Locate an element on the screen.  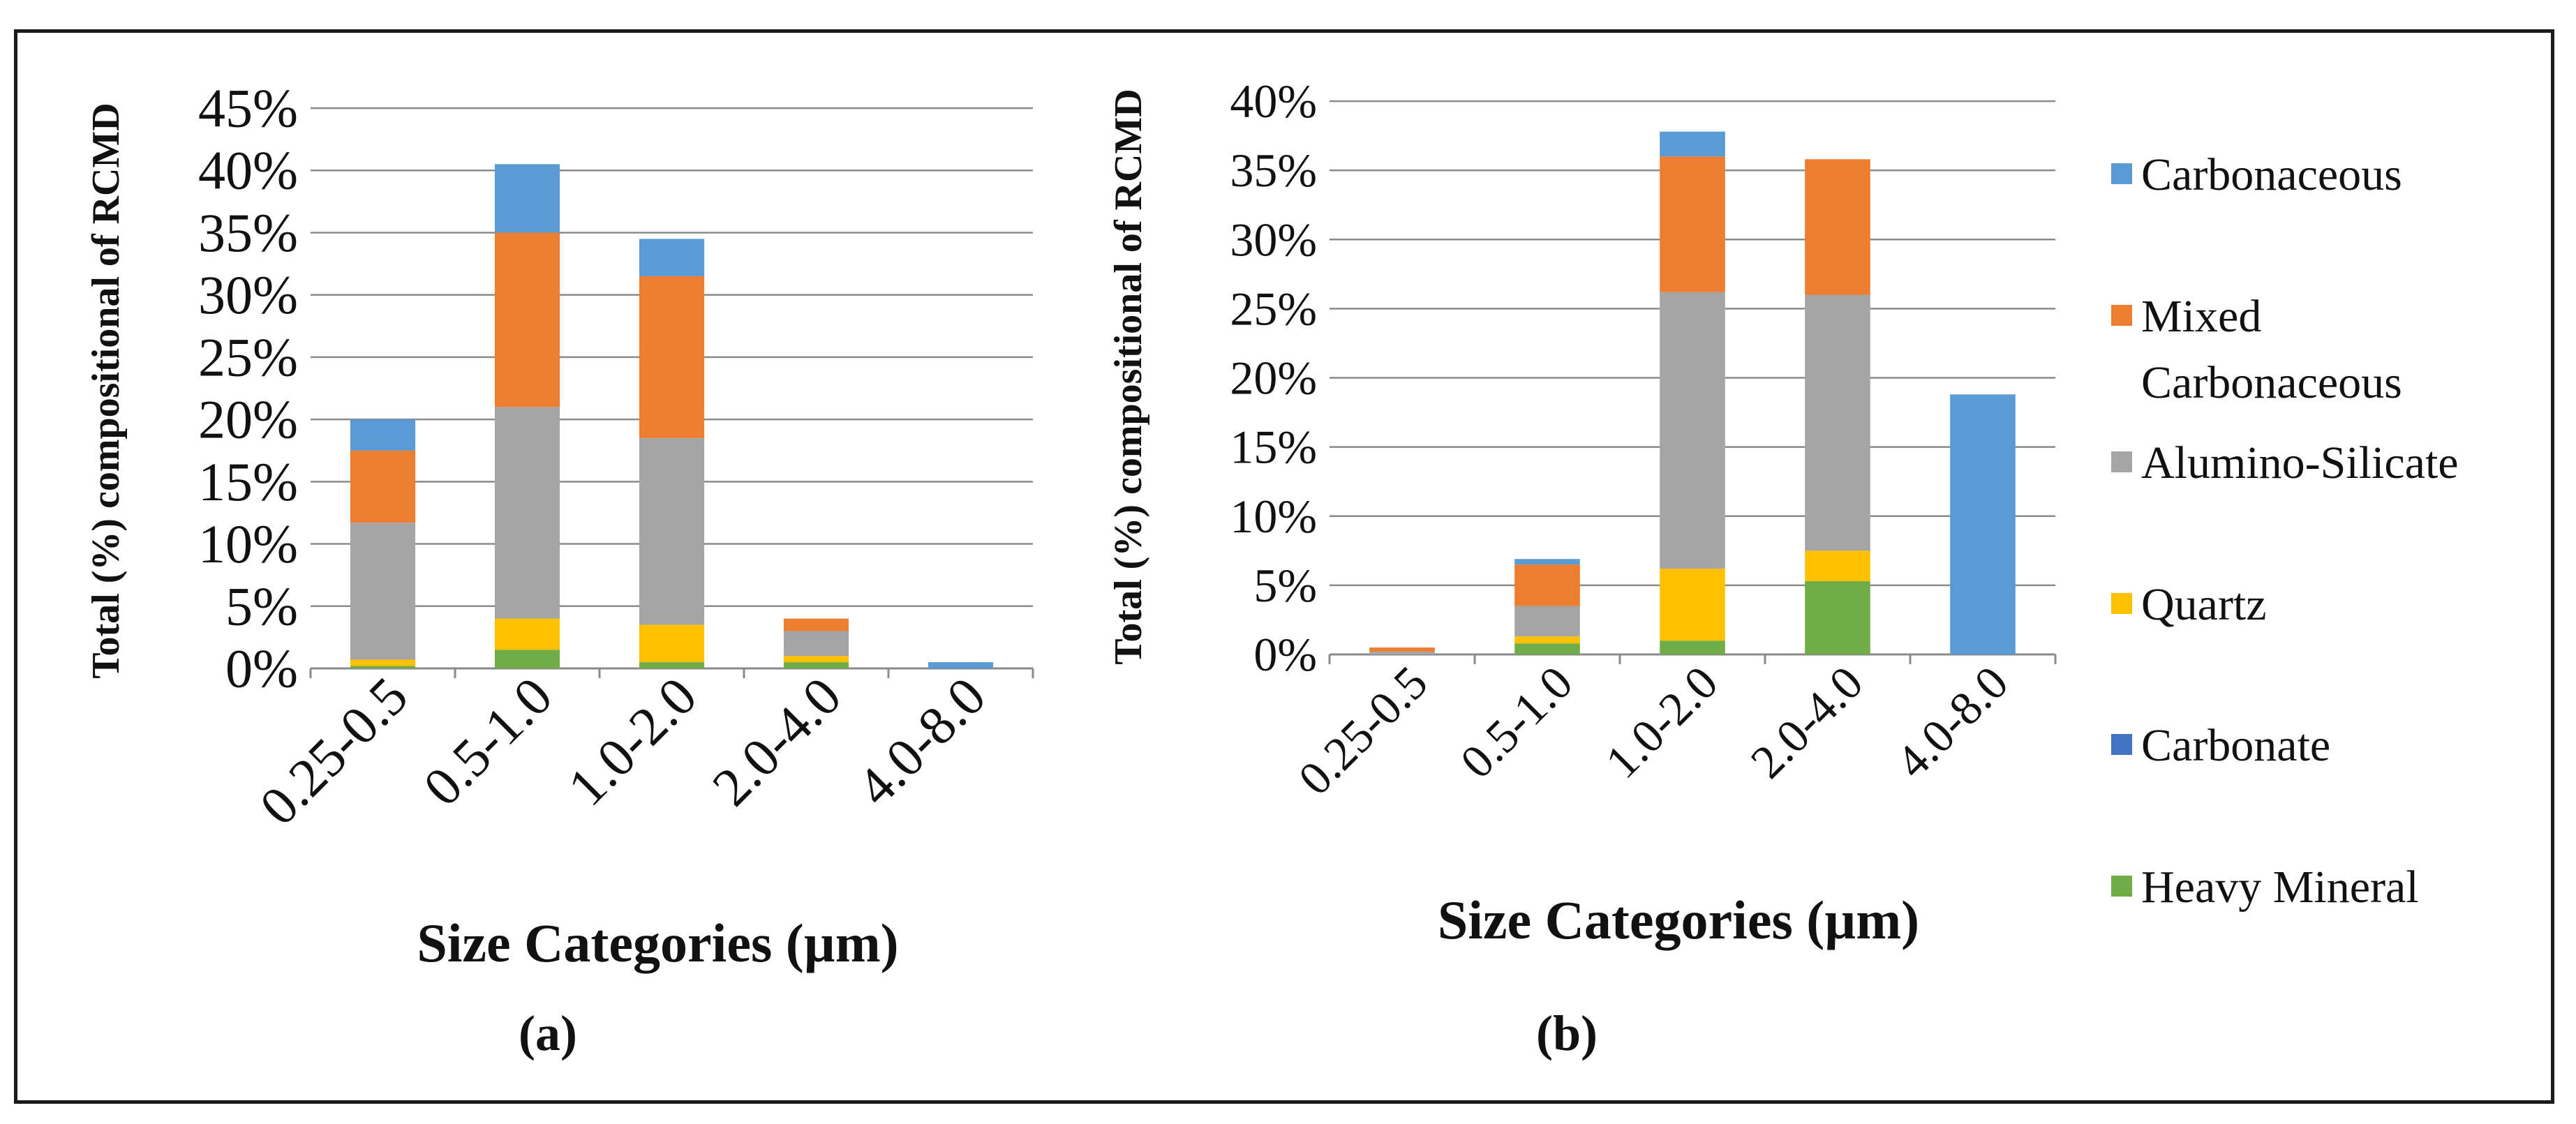
legend-item: Quartz is located at coordinates (2189, 604).